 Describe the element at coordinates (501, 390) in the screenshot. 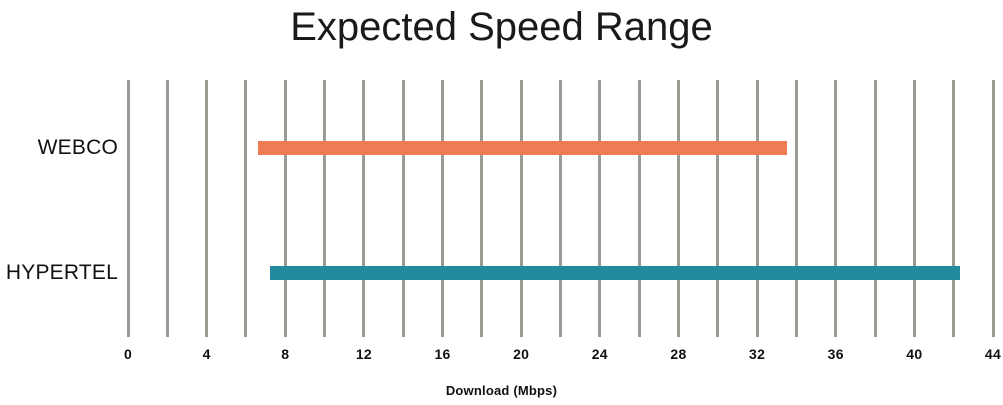

I see `x-axis-title: Download (Mbps)` at that location.